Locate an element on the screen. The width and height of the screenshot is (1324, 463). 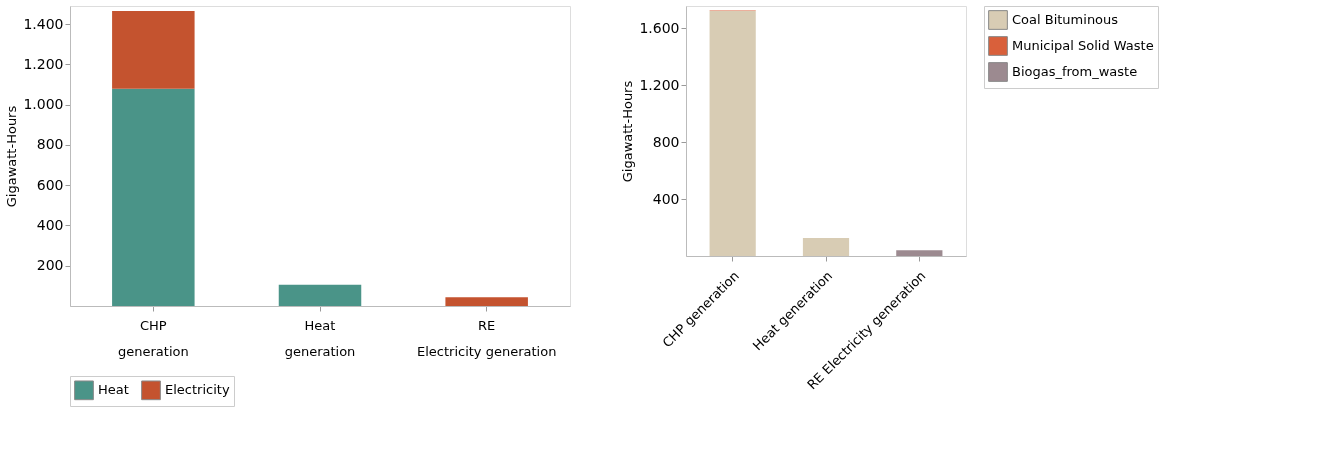
legend-label: Heat is located at coordinates (113, 390).